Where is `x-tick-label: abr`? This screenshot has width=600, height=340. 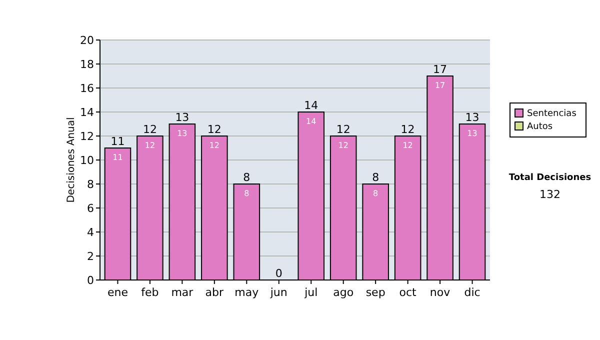
x-tick-label: abr is located at coordinates (214, 292).